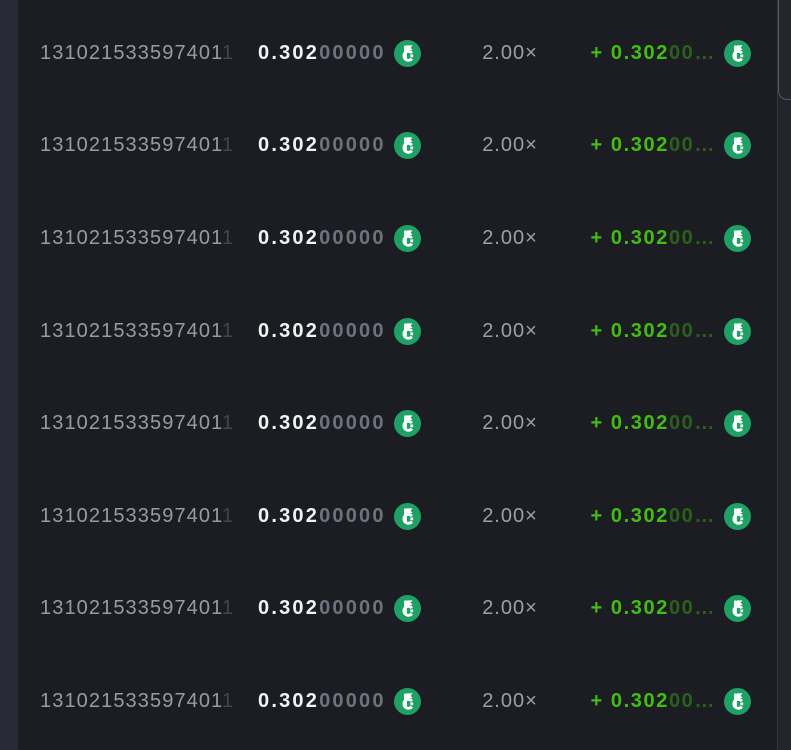 Image resolution: width=791 pixels, height=750 pixels. I want to click on page-gutter-left, so click(9, 375).